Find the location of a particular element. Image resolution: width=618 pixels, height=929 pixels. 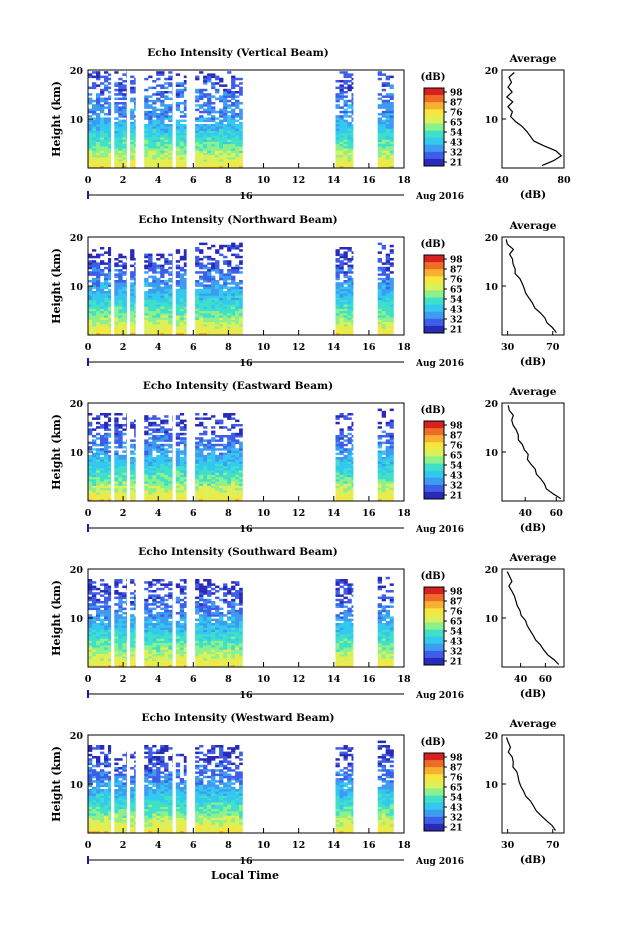

colorbar-tick-label: 43 is located at coordinates (456, 477).